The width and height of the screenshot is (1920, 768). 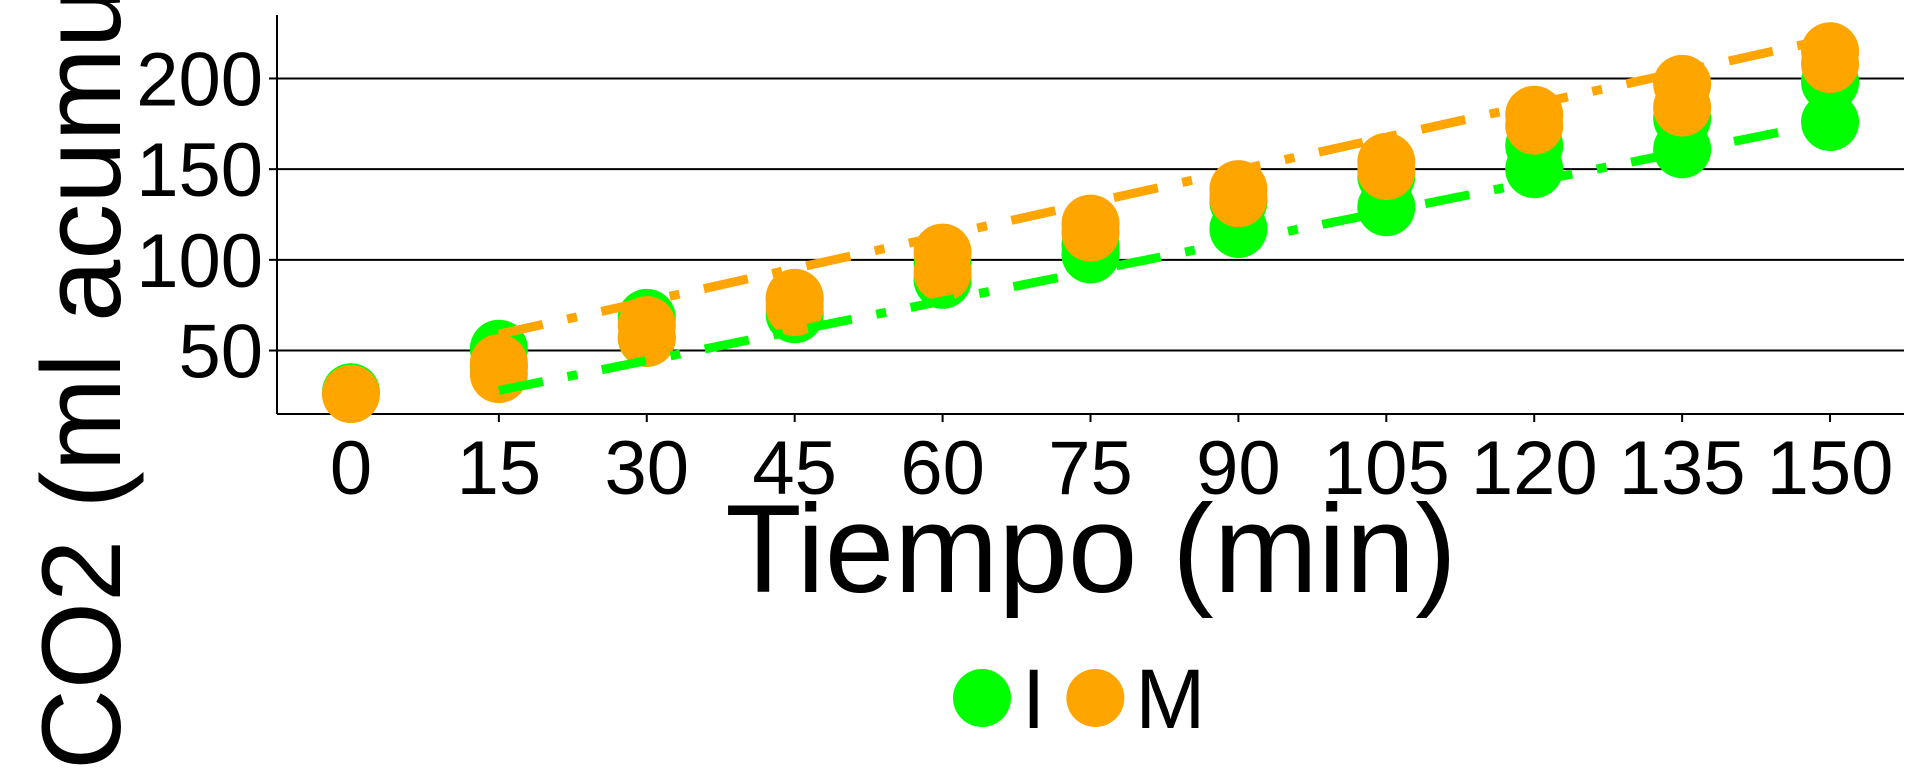 I want to click on y-axis-title: CO2 (ml acumula, so click(x=81, y=384).